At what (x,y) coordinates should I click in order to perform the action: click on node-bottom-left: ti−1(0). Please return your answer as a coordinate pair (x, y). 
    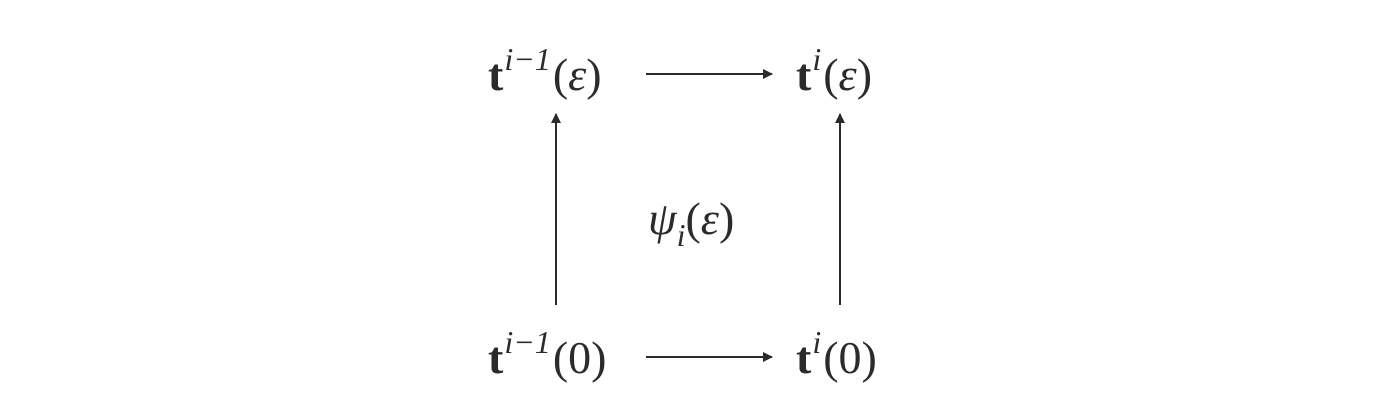
    Looking at the image, I should click on (547, 354).